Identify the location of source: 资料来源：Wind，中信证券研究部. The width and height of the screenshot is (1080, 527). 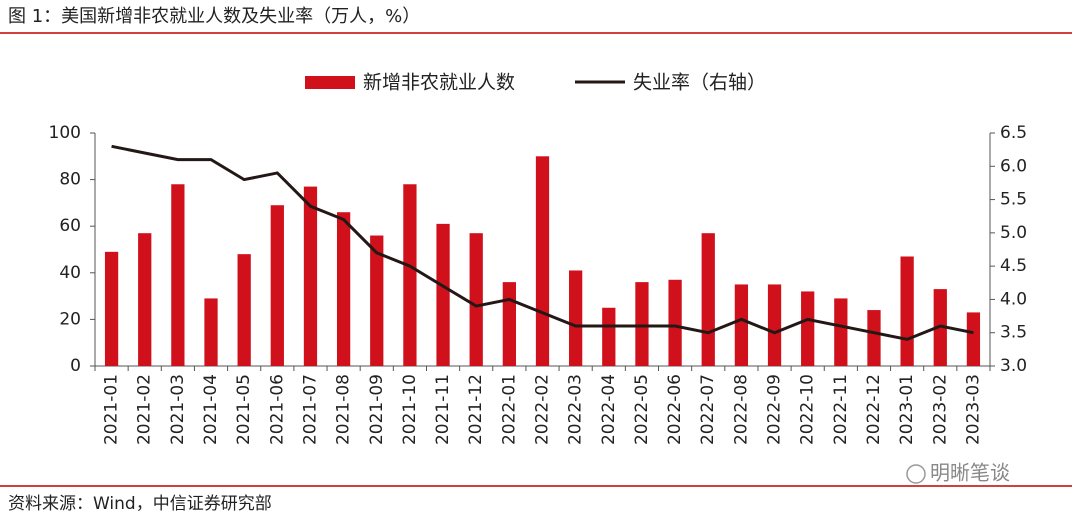
(140, 504).